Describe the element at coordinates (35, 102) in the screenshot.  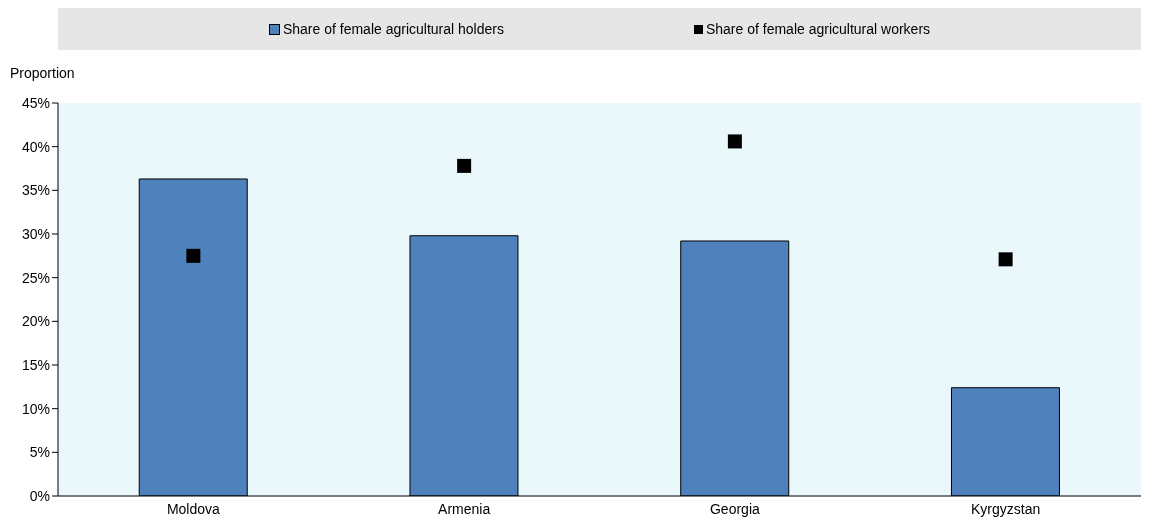
I see `y-tick-label: 45%` at that location.